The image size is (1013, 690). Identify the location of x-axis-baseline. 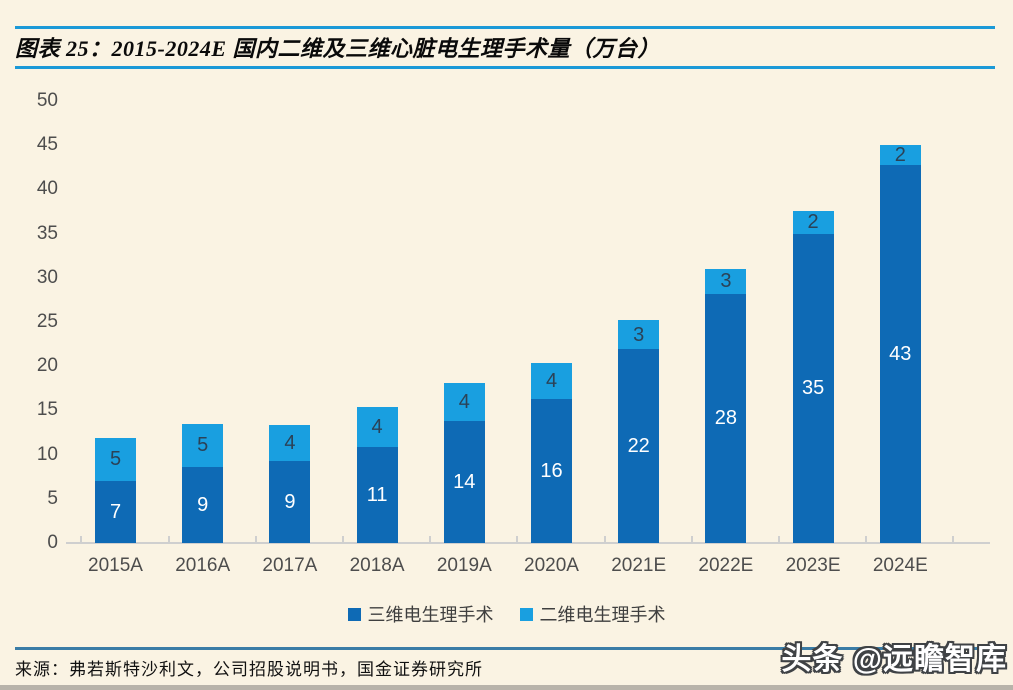
(528, 543).